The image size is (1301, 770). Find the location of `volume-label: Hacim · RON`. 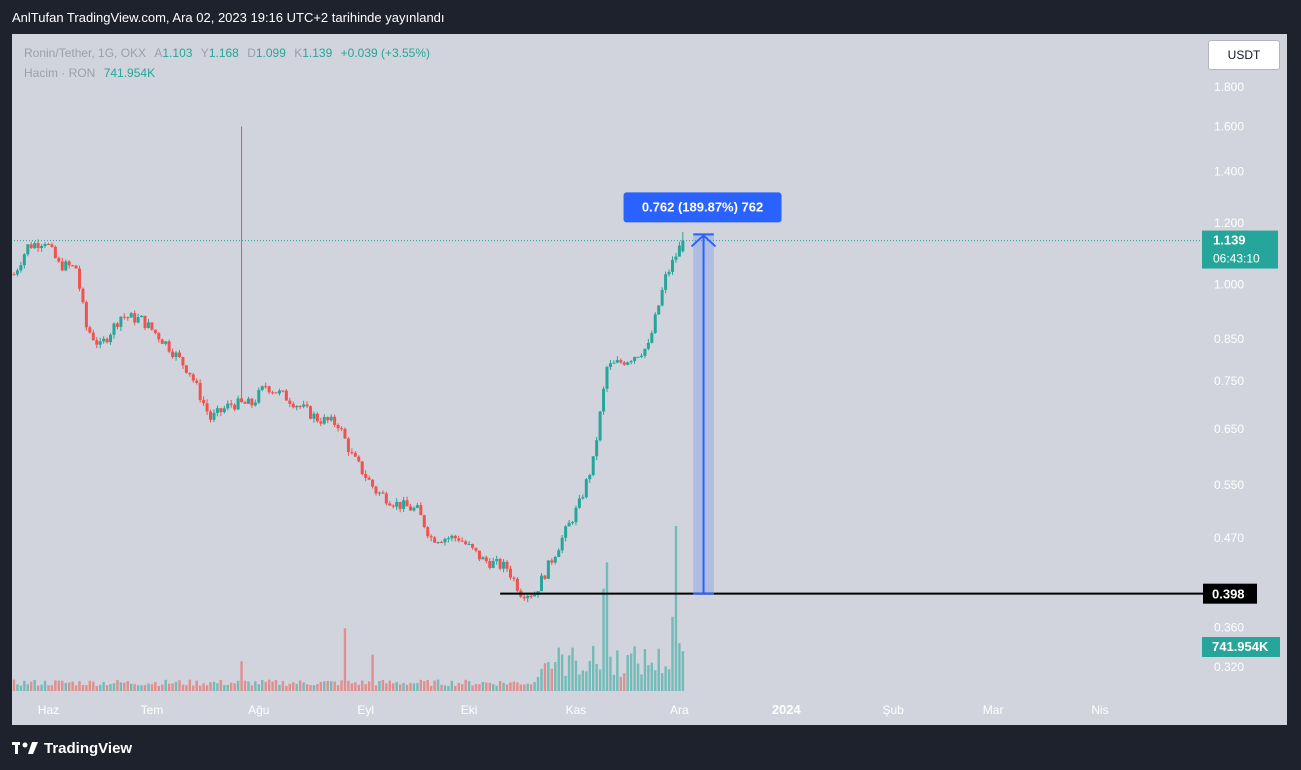

volume-label: Hacim · RON is located at coordinates (60, 73).